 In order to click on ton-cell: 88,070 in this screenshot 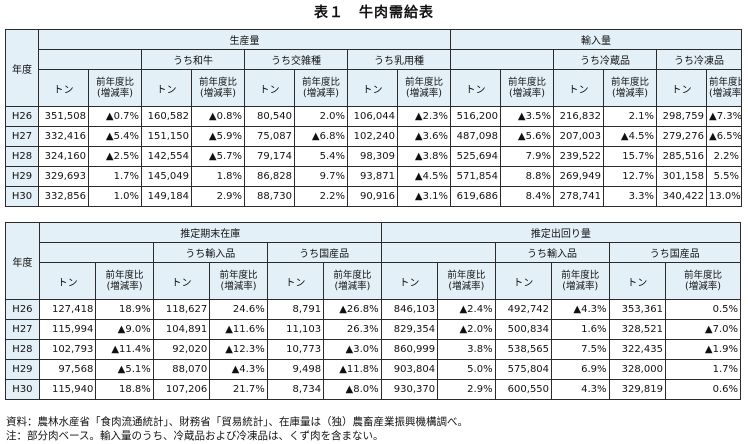, I will do `click(181, 369)`.